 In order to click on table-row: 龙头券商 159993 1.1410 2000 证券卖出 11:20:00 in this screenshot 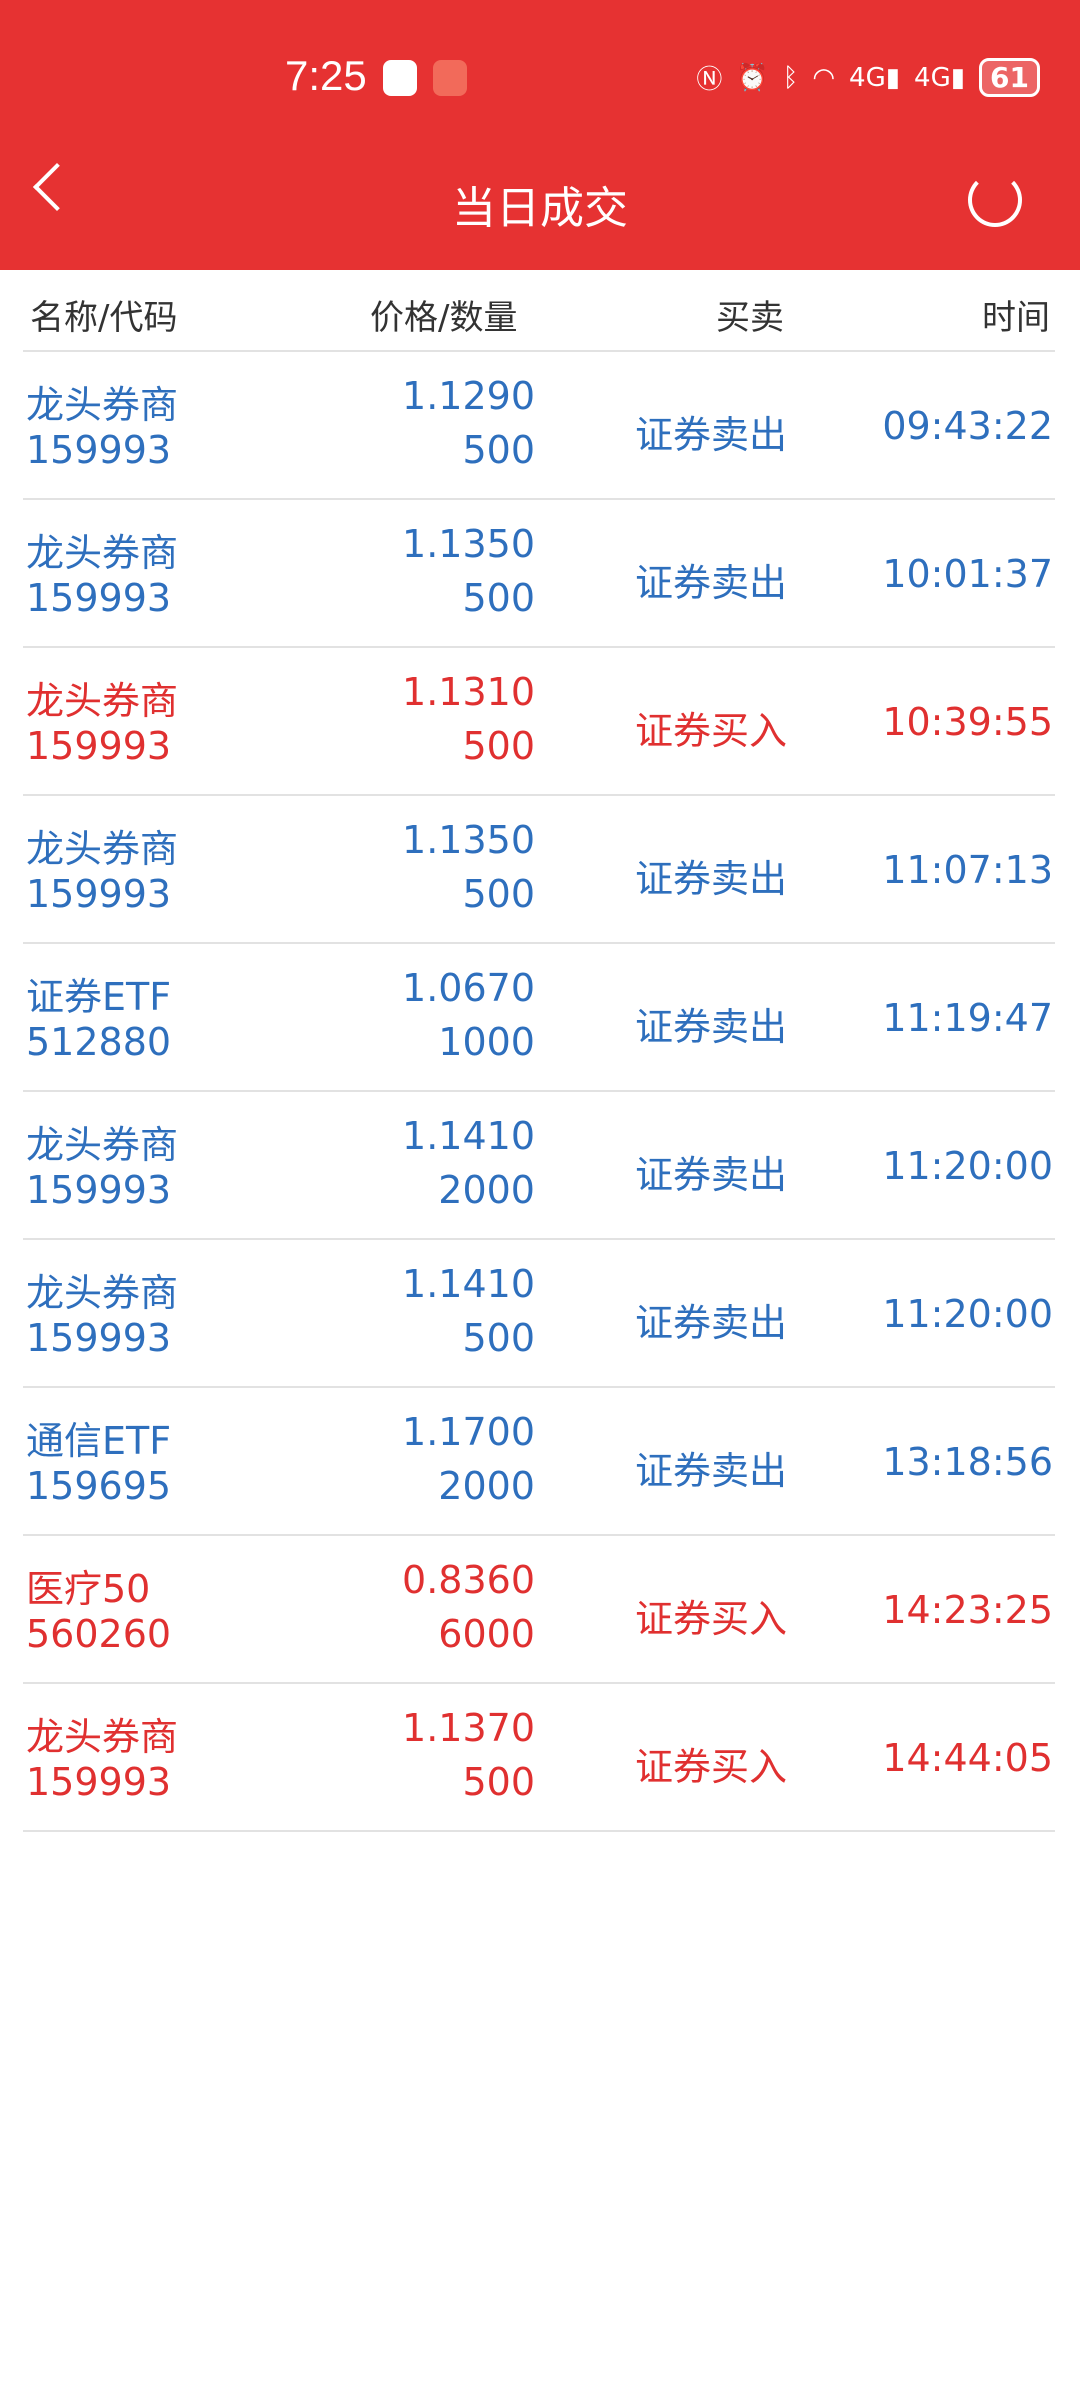, I will do `click(539, 1166)`.